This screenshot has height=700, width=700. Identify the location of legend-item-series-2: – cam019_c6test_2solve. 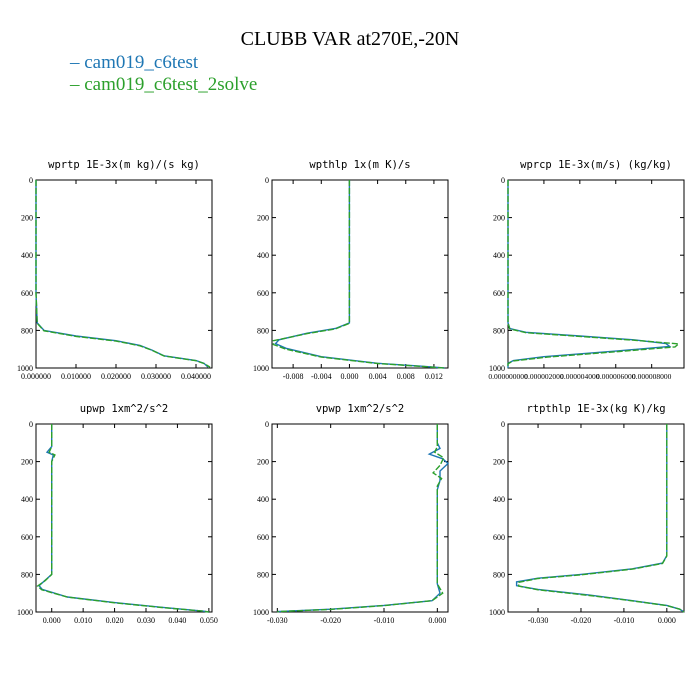
(164, 84).